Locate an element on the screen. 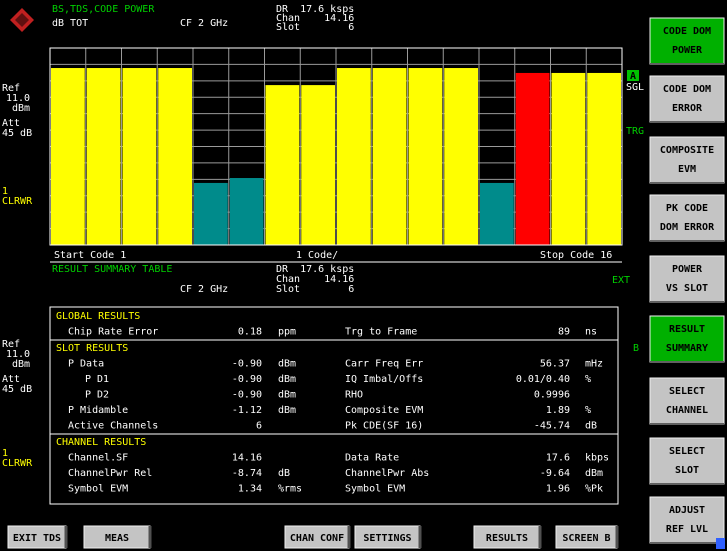  att-value-b: 45 dB is located at coordinates (17, 389).